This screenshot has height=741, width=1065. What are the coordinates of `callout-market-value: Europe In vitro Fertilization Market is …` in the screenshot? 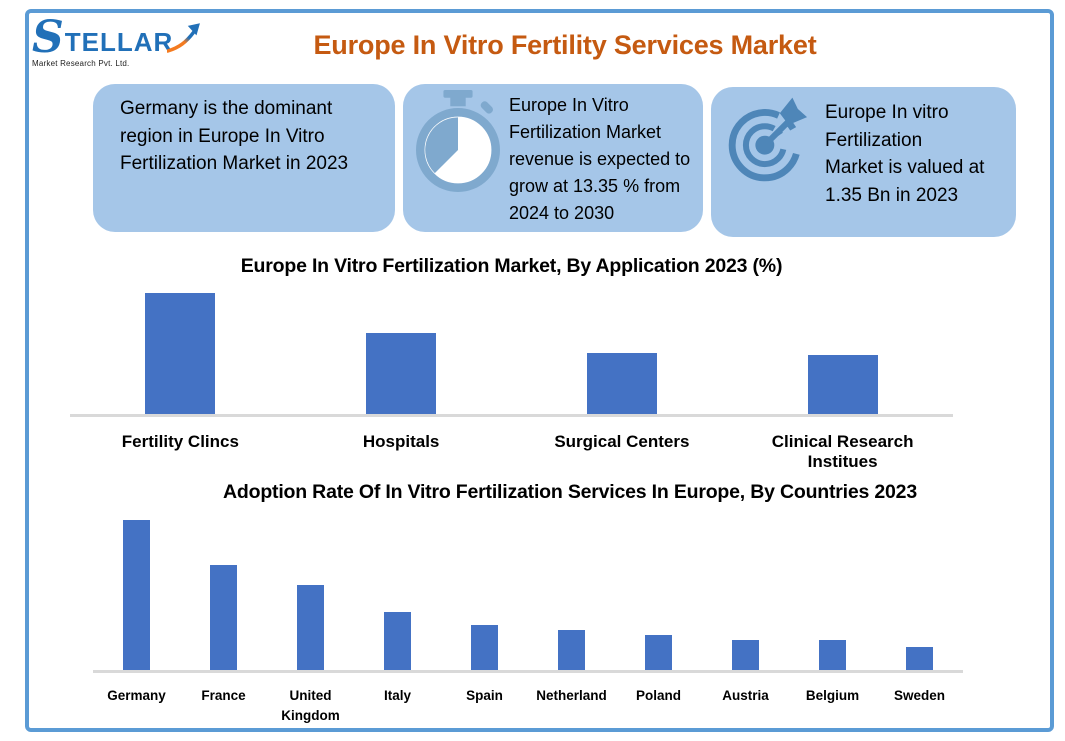 It's located at (863, 162).